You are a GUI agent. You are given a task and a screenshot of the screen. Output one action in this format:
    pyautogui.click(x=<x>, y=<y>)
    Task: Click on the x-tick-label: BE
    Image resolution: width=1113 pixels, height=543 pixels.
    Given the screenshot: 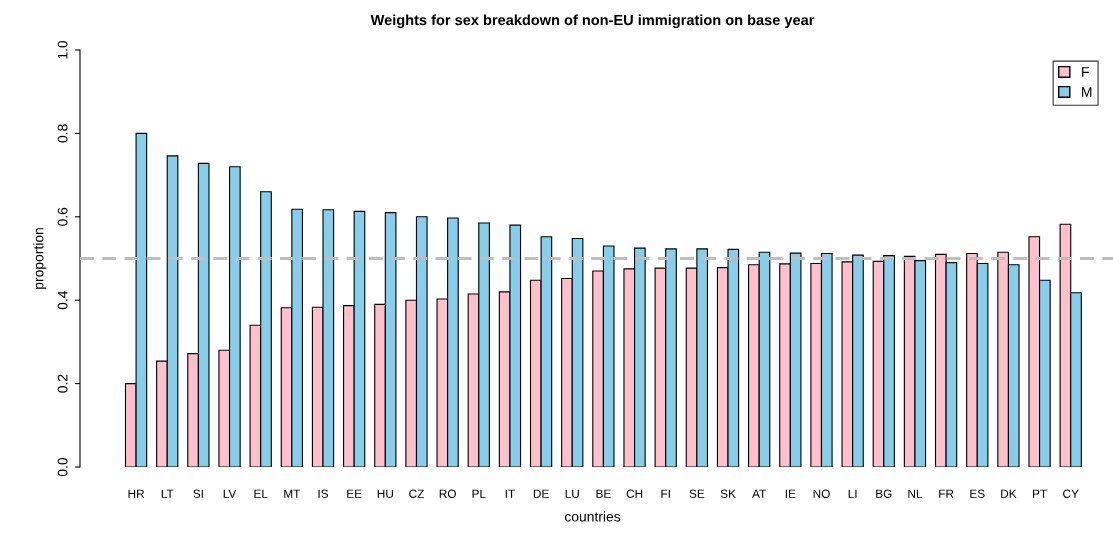 What is the action you would take?
    pyautogui.click(x=603, y=493)
    